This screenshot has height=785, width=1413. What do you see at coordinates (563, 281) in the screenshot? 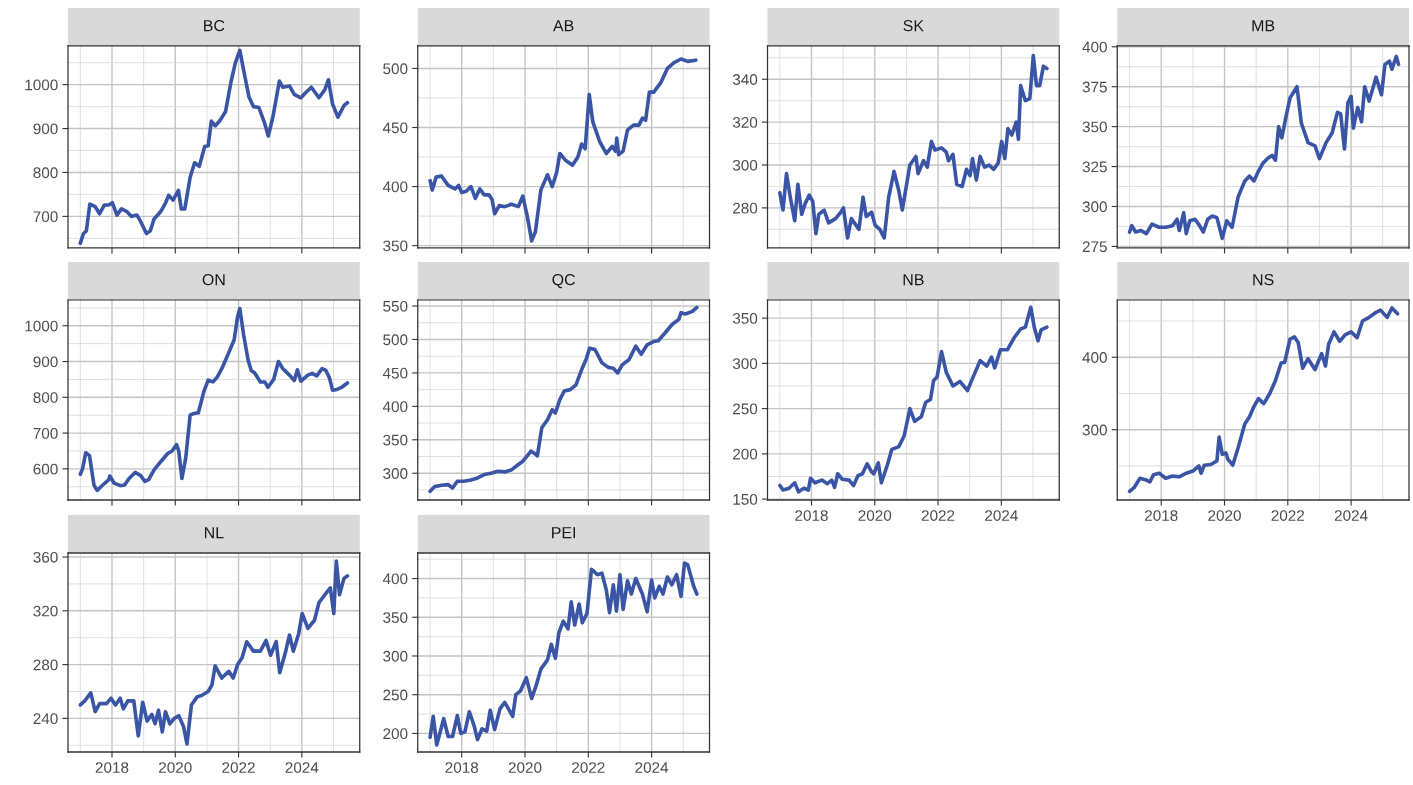
I see `chart-title: QC` at bounding box center [563, 281].